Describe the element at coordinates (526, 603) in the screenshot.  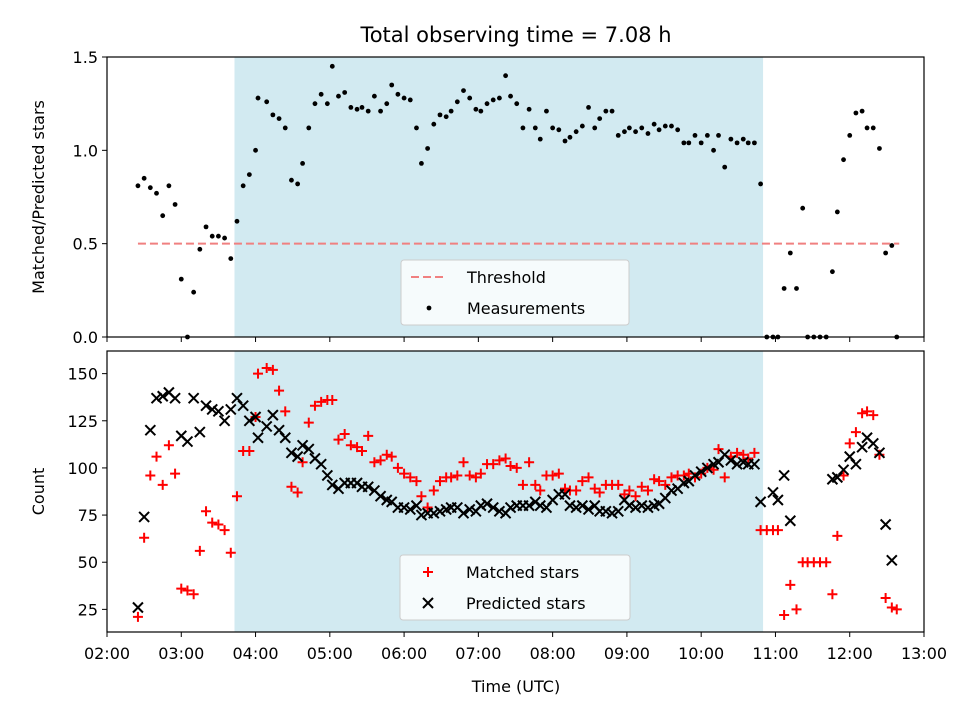
I see `legend-label: Predicted stars` at that location.